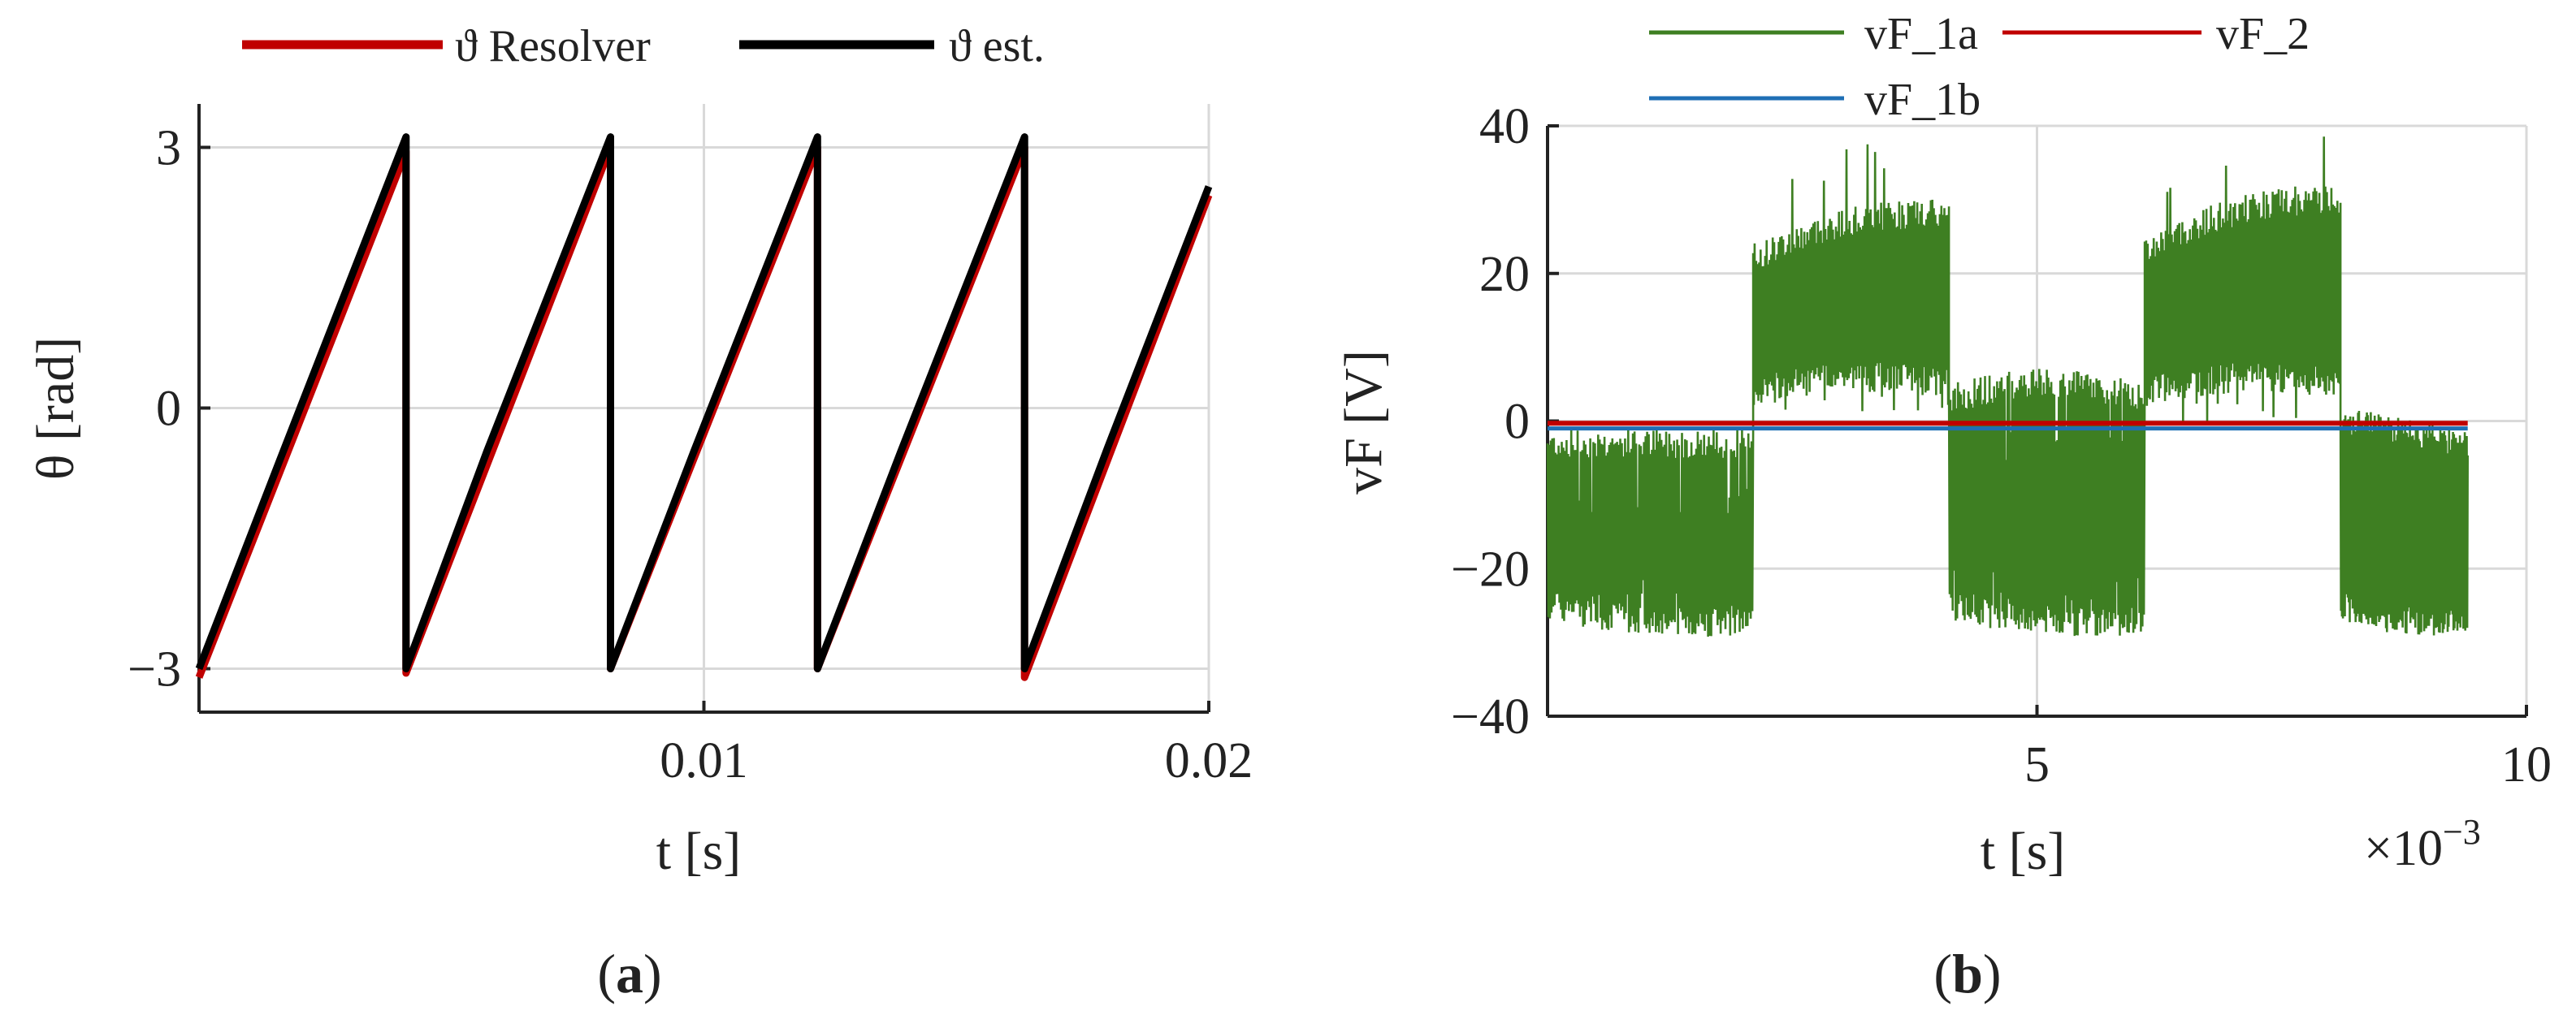 This screenshot has width=2576, height=1028. What do you see at coordinates (154, 670) in the screenshot?
I see `a-ytick-label-0: −3` at bounding box center [154, 670].